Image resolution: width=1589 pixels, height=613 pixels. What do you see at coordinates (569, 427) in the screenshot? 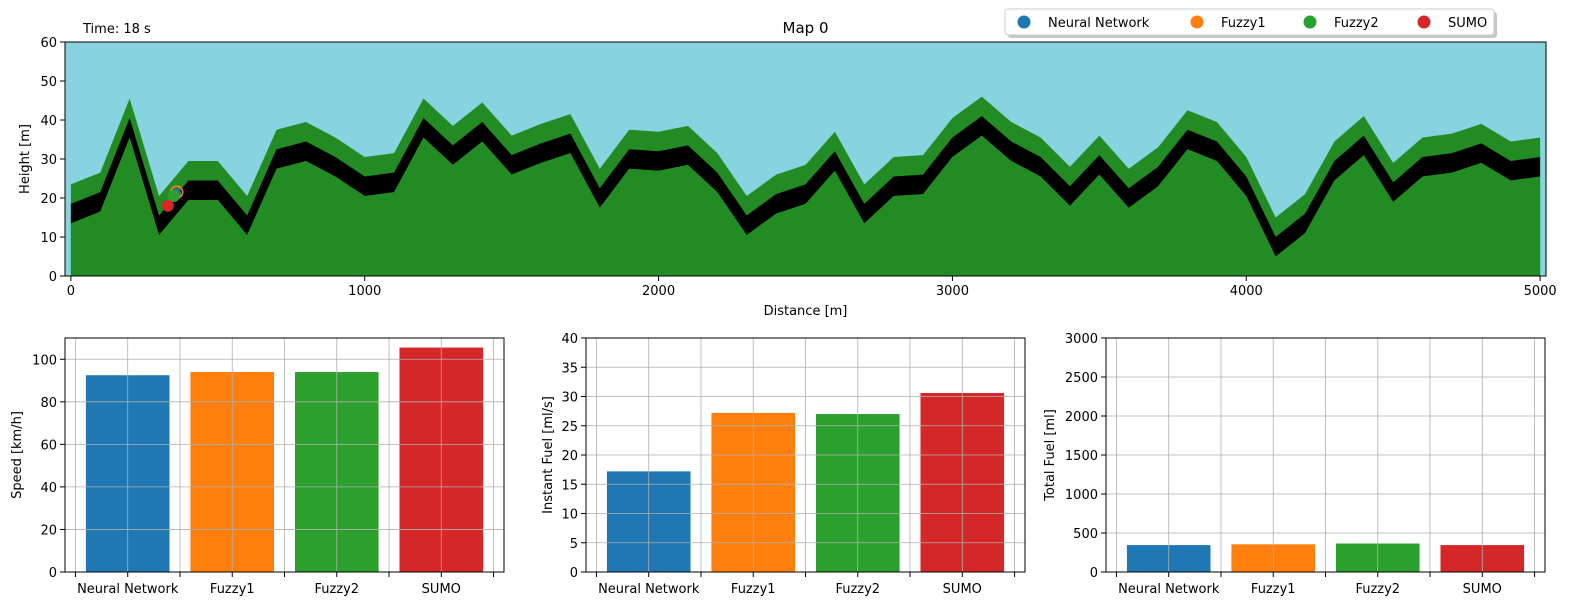
I see `ytick-label: 25` at bounding box center [569, 427].